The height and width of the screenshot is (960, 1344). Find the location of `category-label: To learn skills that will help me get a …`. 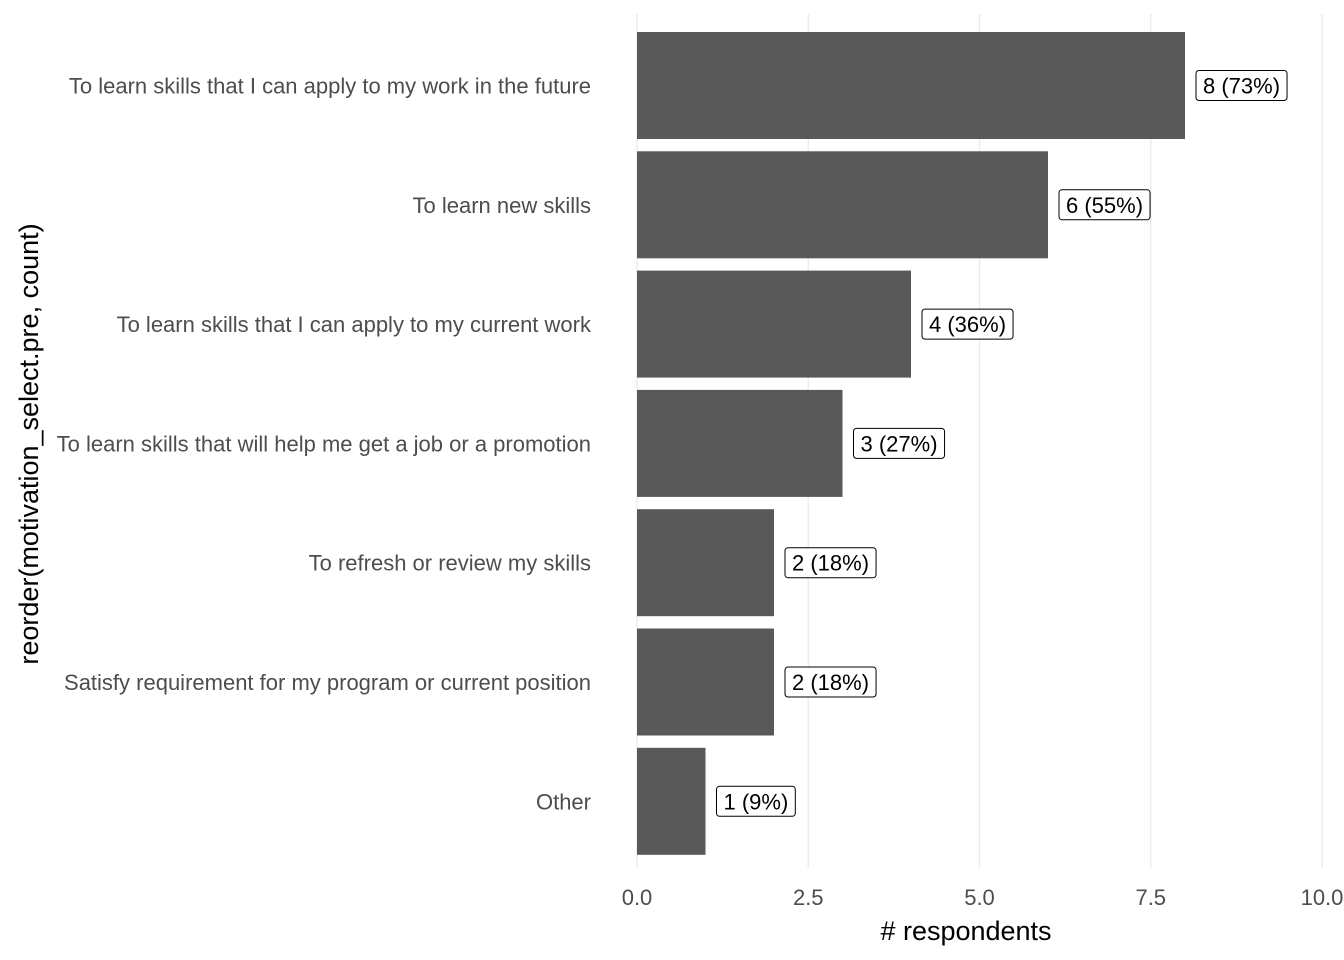

category-label: To learn skills that will help me get a … is located at coordinates (324, 443).